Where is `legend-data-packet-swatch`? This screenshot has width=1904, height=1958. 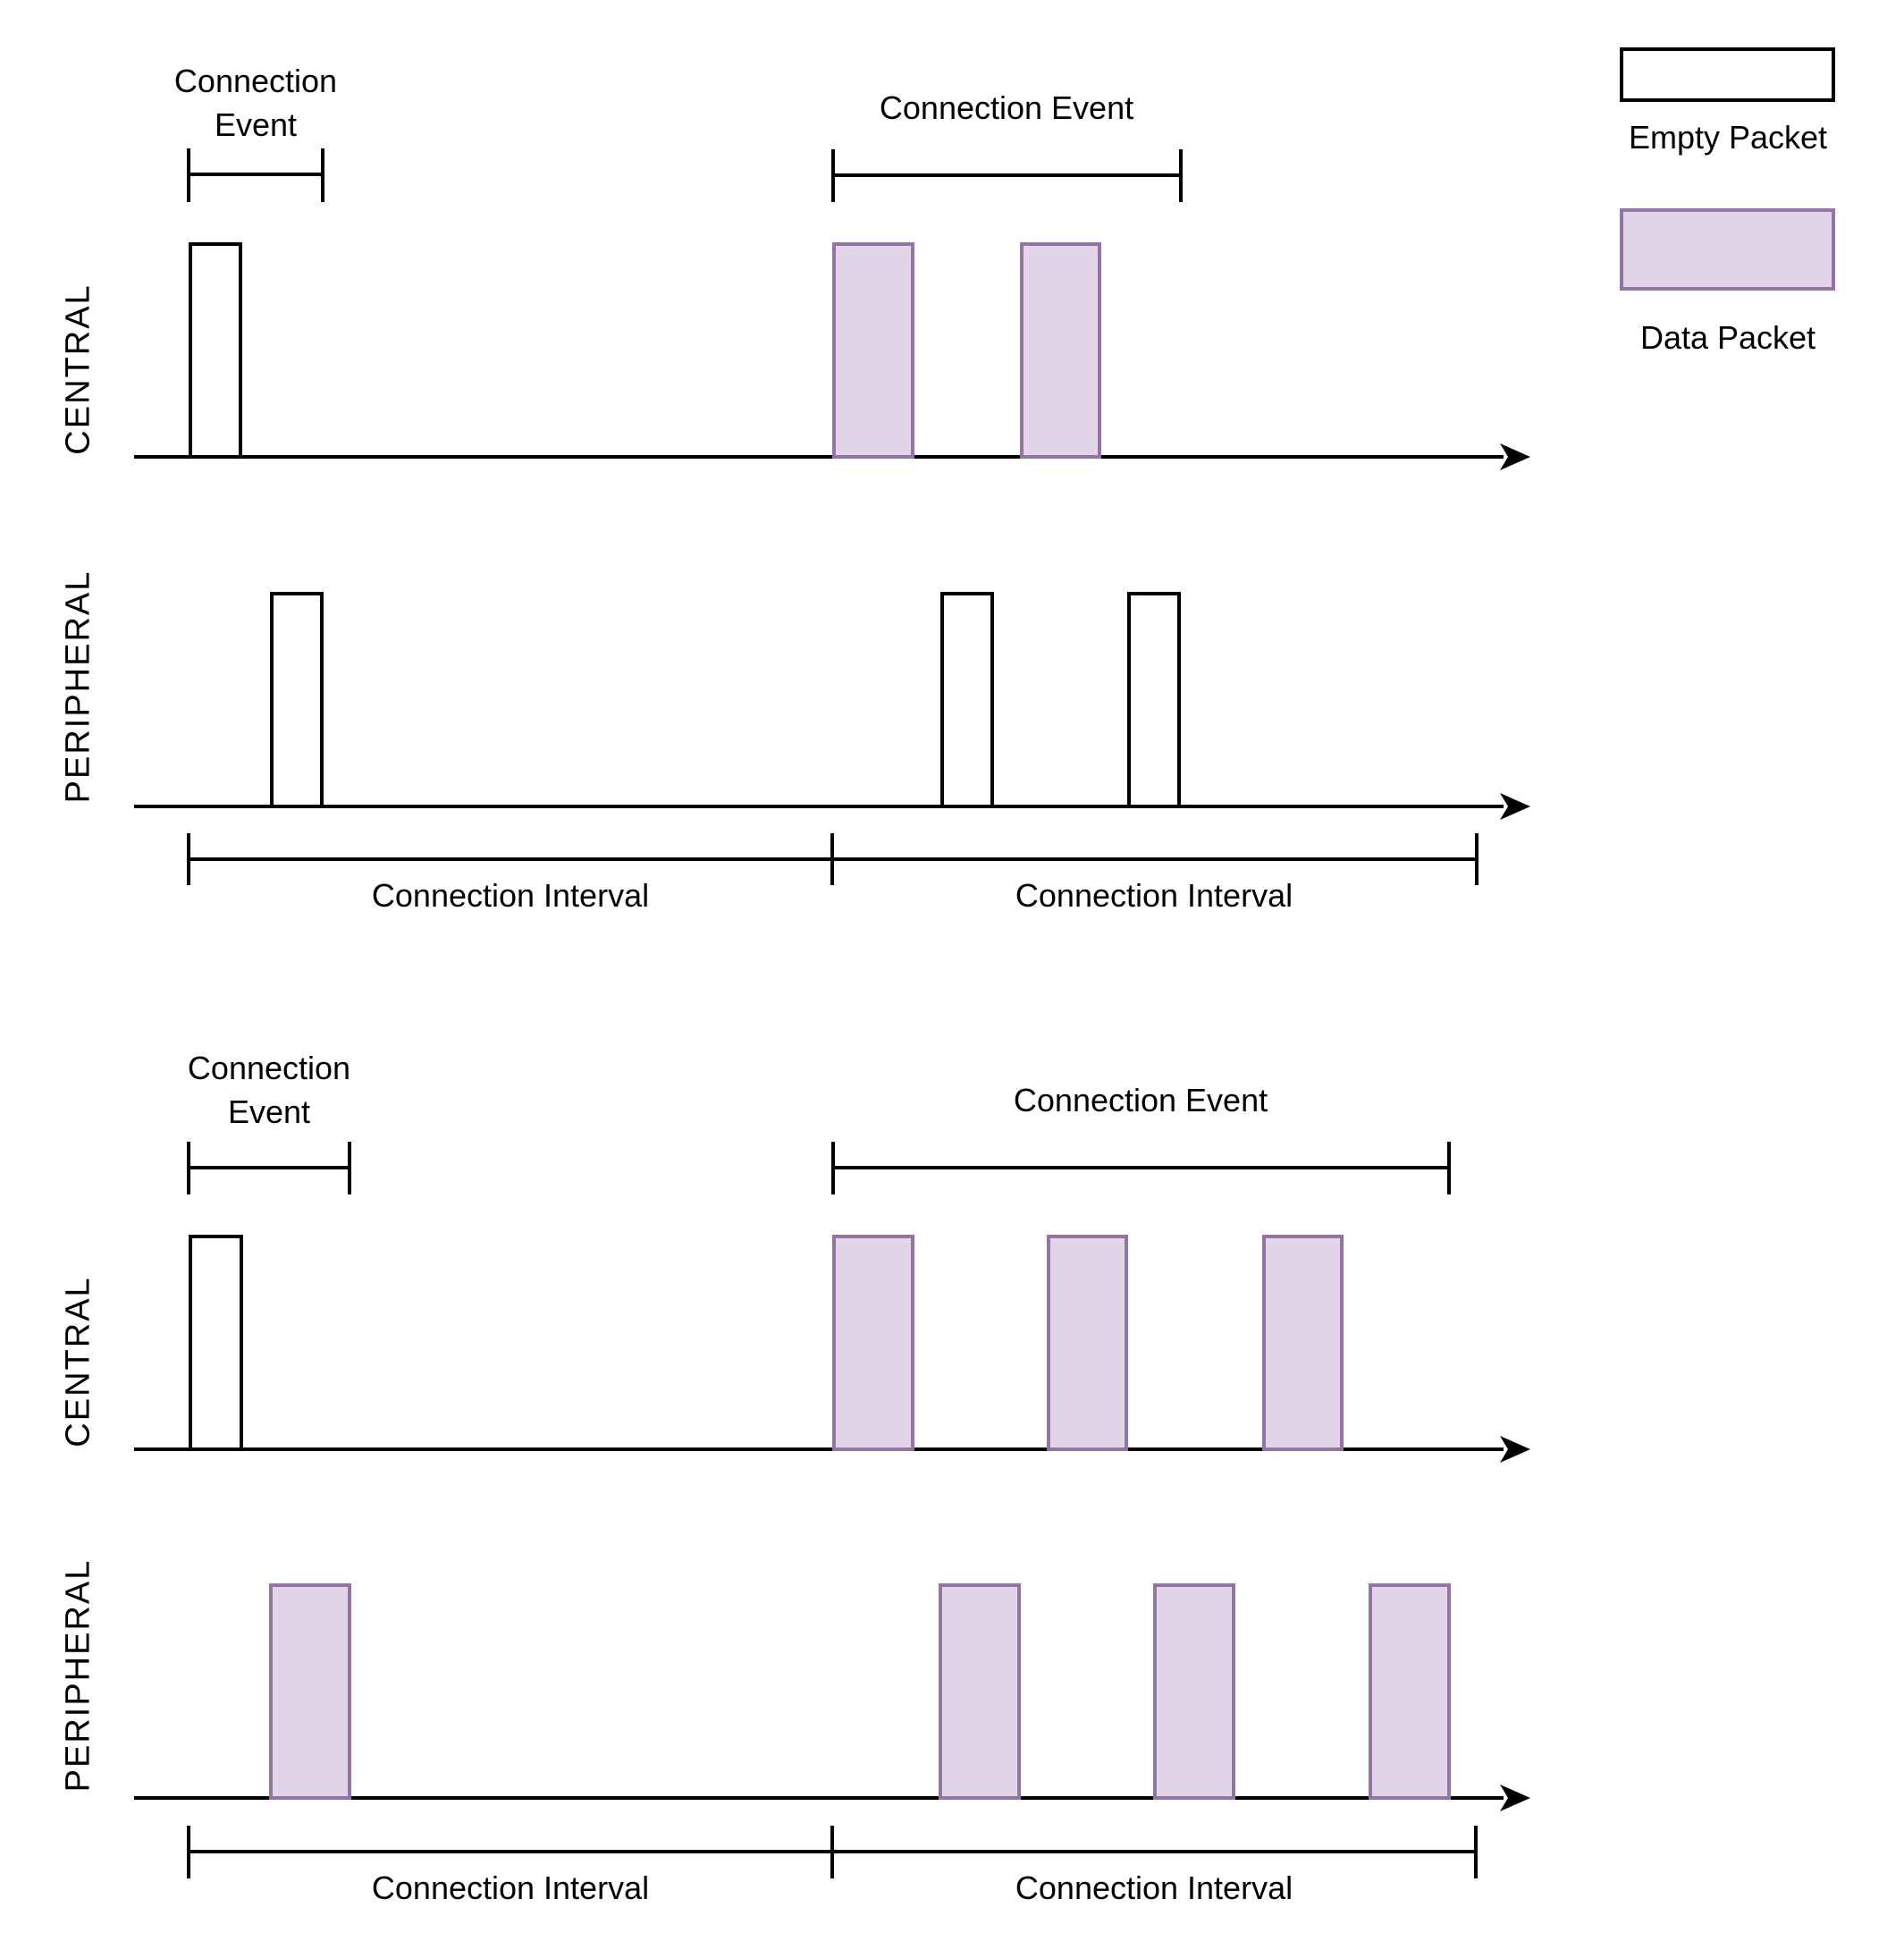
legend-data-packet-swatch is located at coordinates (1727, 249).